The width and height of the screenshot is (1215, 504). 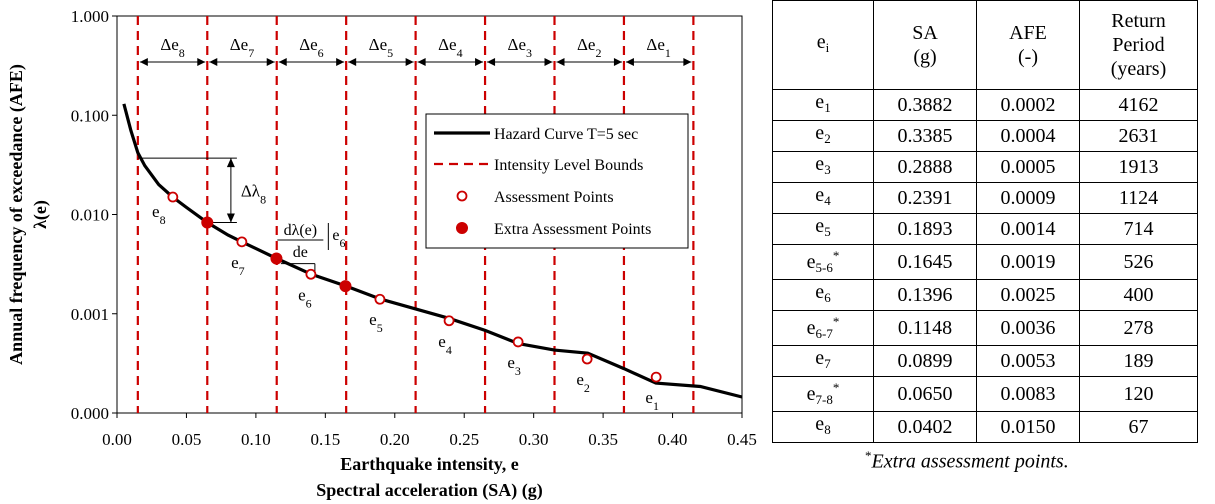 What do you see at coordinates (462, 228) in the screenshot?
I see `legend-swatch-extra-points` at bounding box center [462, 228].